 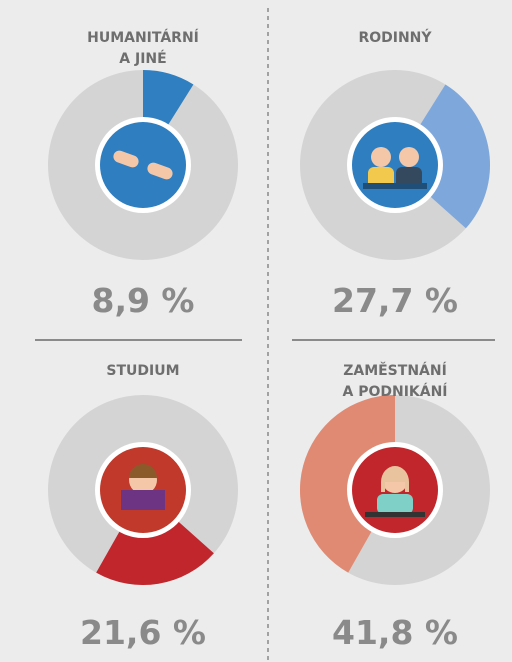 I want to click on category-label: A JINÉ, so click(x=142, y=58).